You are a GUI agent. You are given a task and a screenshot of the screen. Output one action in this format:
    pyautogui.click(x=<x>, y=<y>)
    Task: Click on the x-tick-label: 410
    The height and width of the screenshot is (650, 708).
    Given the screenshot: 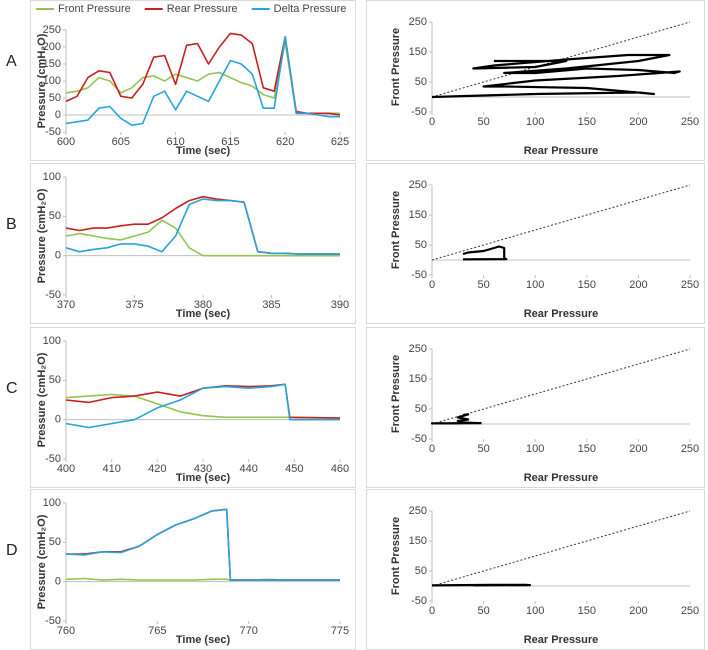 What is the action you would take?
    pyautogui.click(x=111, y=469)
    